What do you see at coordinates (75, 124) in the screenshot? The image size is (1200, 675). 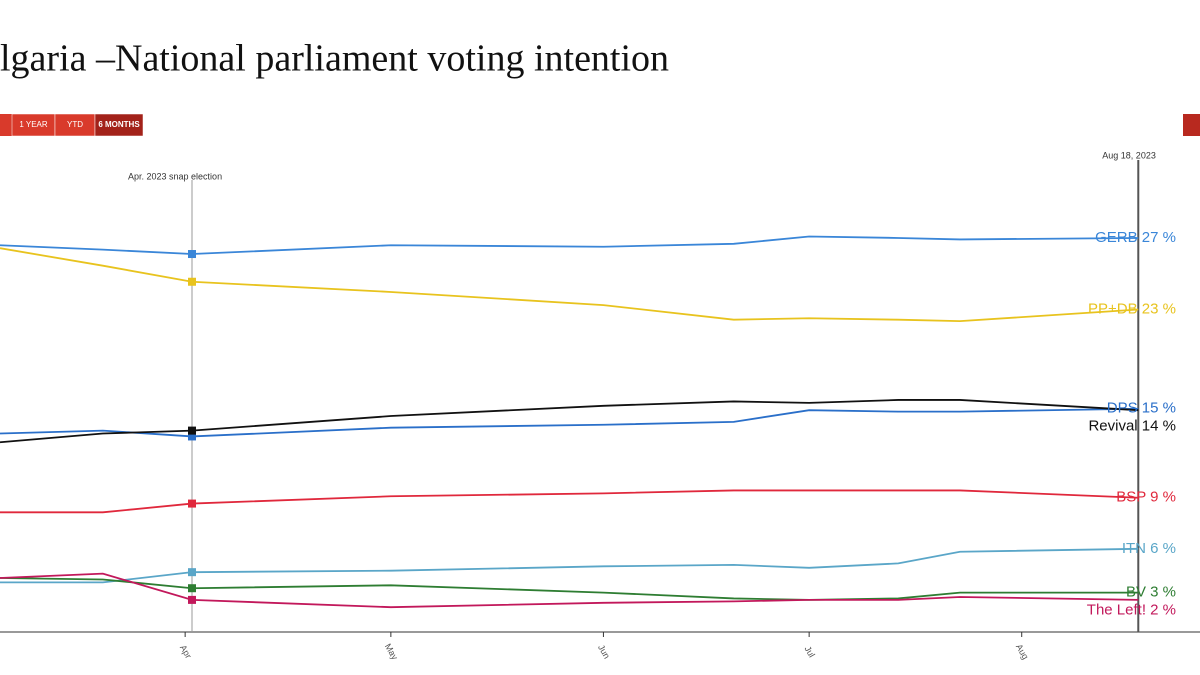 I see `range-button-label: YTD` at bounding box center [75, 124].